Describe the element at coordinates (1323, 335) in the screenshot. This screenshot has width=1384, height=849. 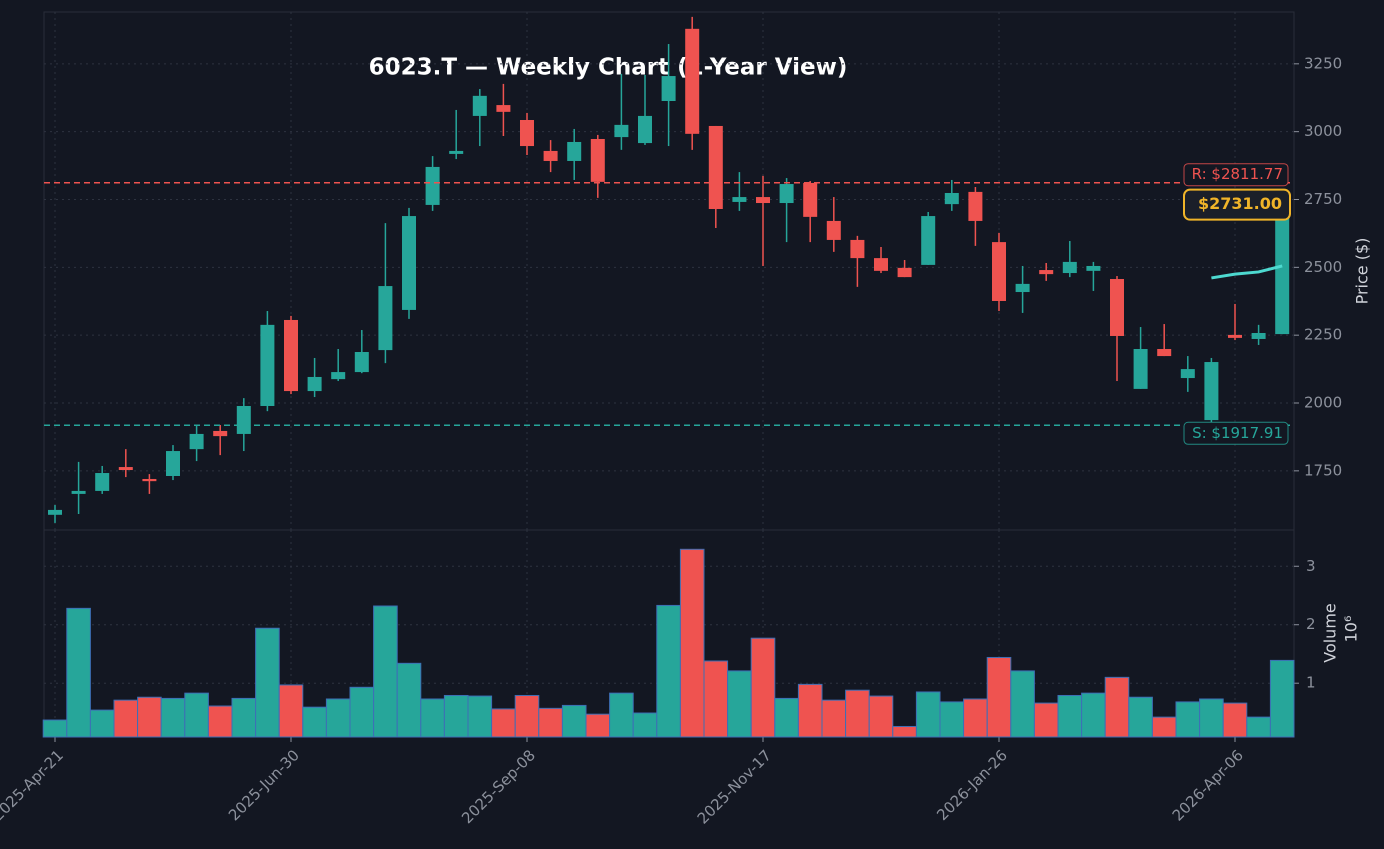
I see `y-tick-label: 2250` at that location.